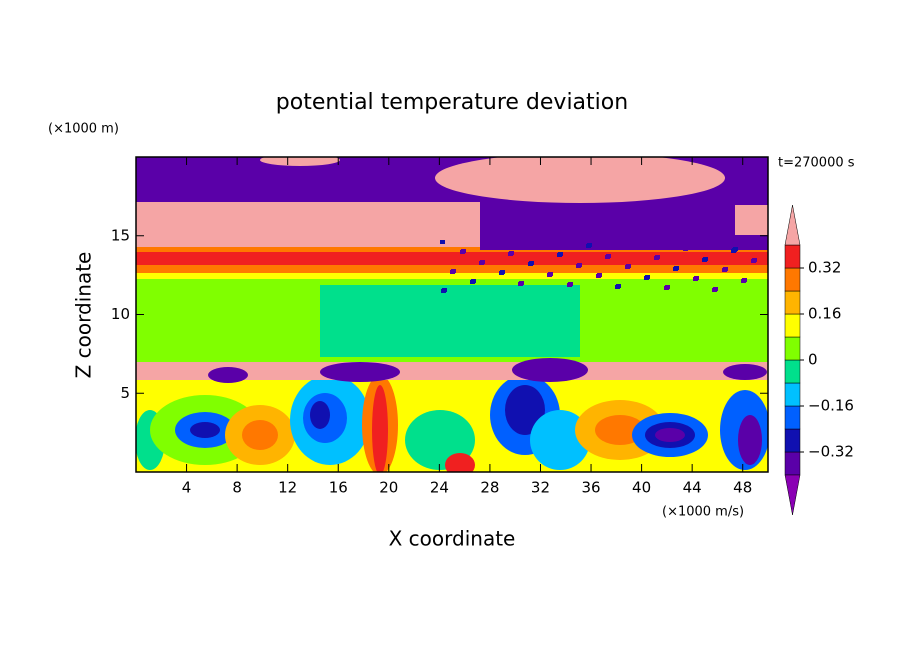 The image size is (904, 654). I want to click on y-axis-label: Z coordinate, so click(84, 315).